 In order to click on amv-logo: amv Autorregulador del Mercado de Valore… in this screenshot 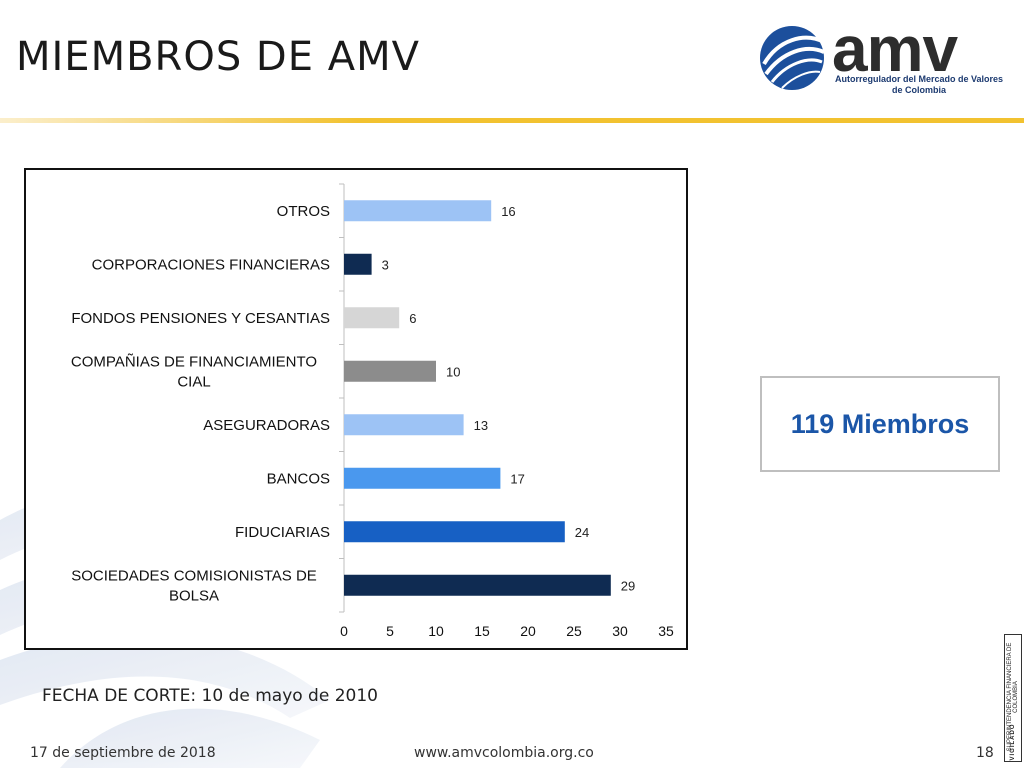, I will do `click(879, 57)`.